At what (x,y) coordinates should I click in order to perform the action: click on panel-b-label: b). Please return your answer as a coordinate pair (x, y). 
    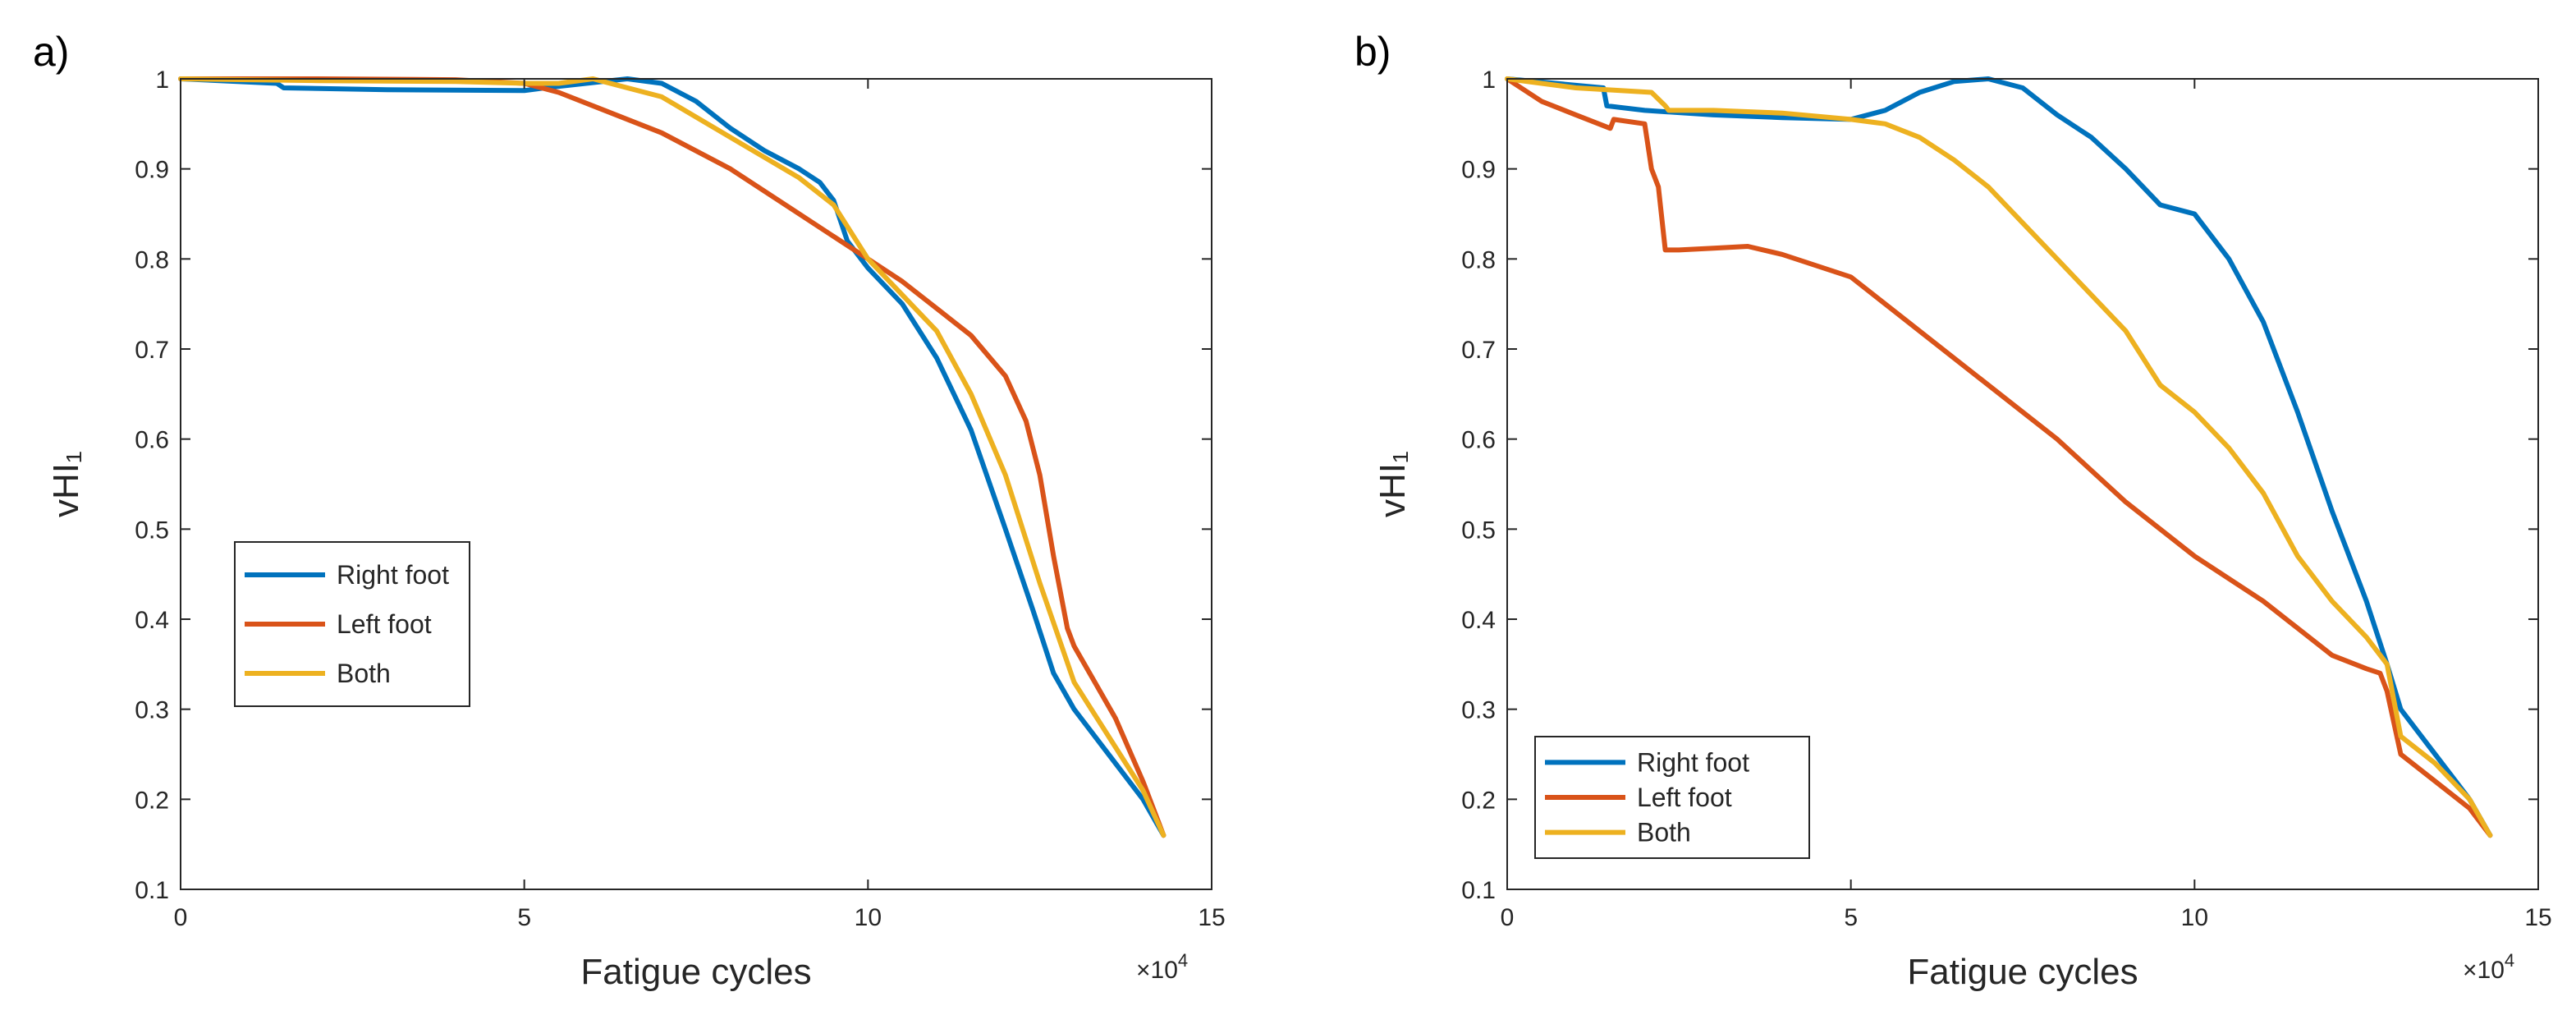
    Looking at the image, I should click on (1372, 52).